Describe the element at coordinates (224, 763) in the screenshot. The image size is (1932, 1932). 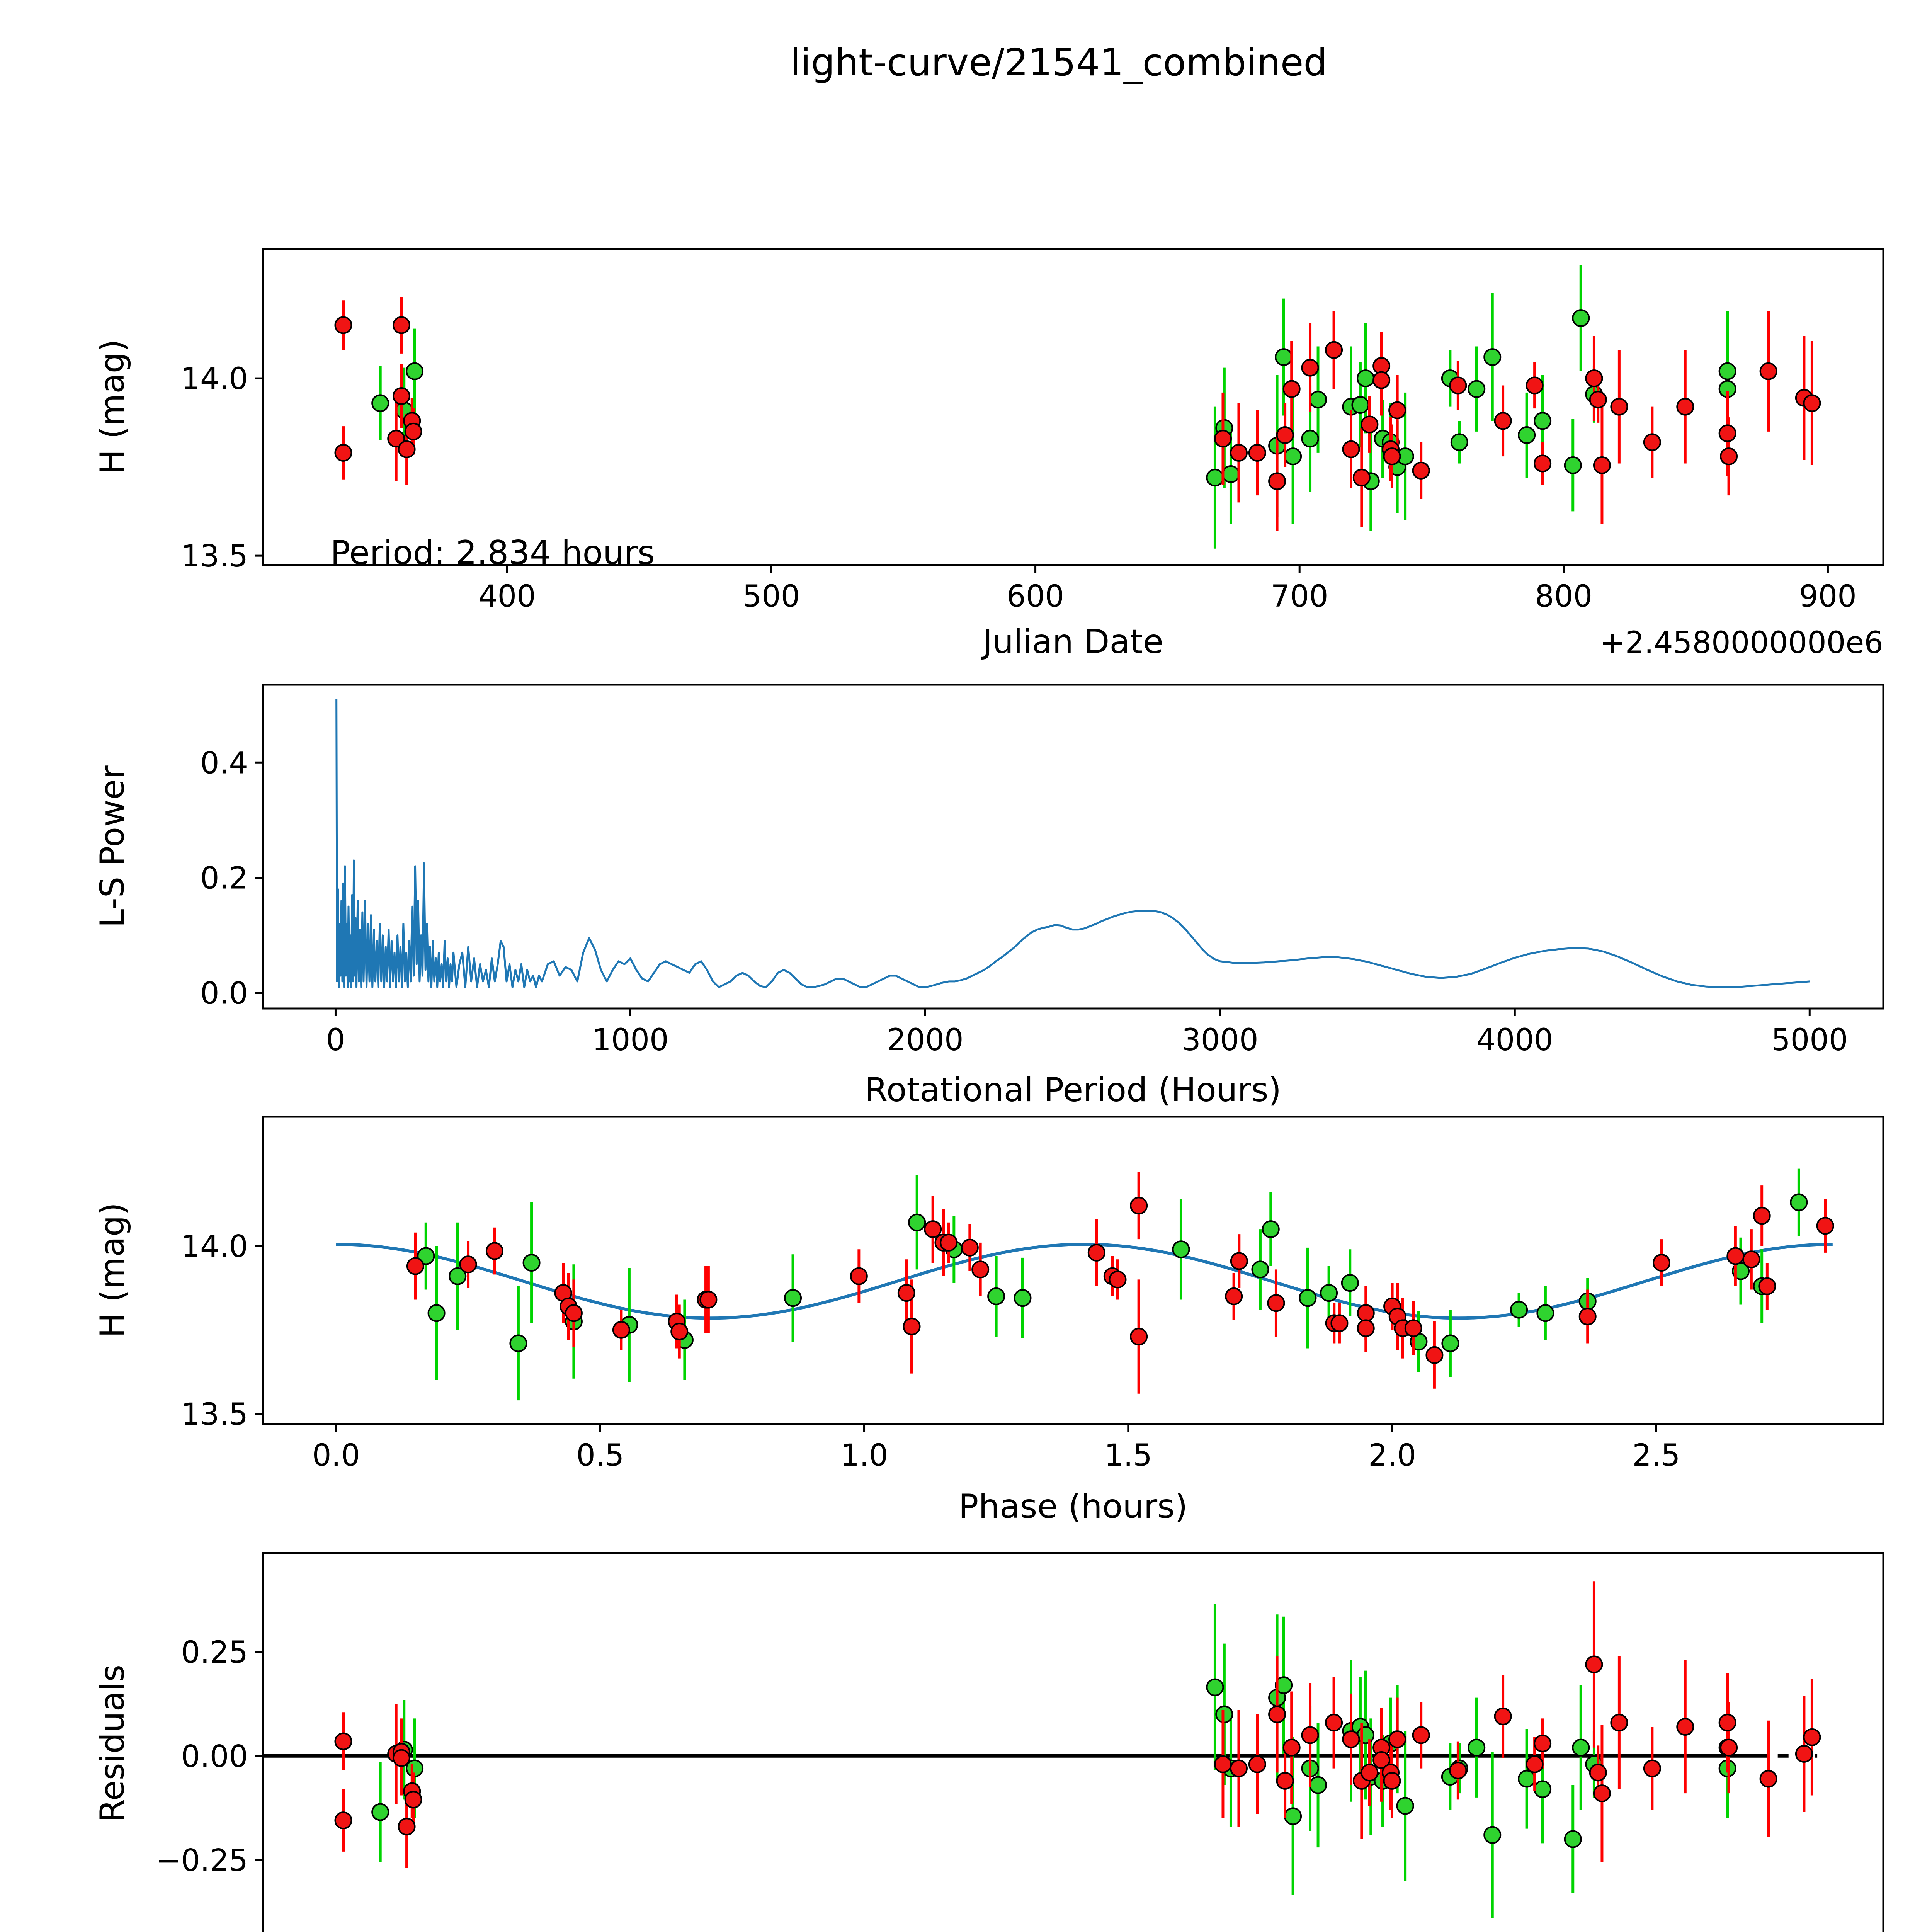
I see `y-tick-label: 0.4` at that location.